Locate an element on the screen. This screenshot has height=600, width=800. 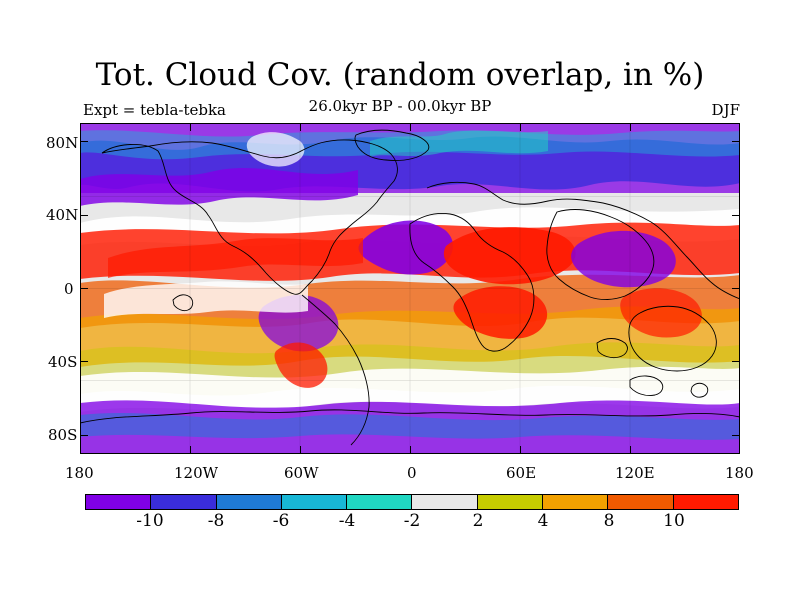
lat-tick-0: 0 is located at coordinates (69, 289).